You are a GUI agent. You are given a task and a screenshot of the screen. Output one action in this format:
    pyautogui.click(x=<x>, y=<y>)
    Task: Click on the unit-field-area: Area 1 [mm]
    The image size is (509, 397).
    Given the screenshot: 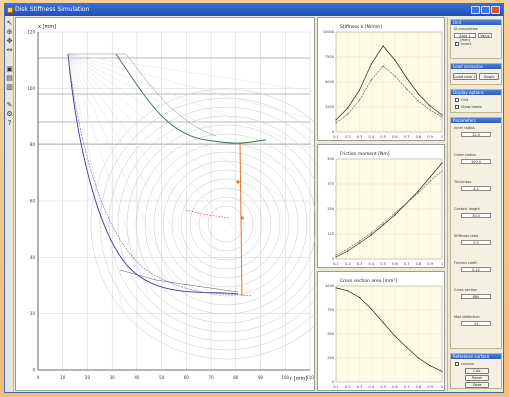 What is the action you would take?
    pyautogui.click(x=465, y=37)
    